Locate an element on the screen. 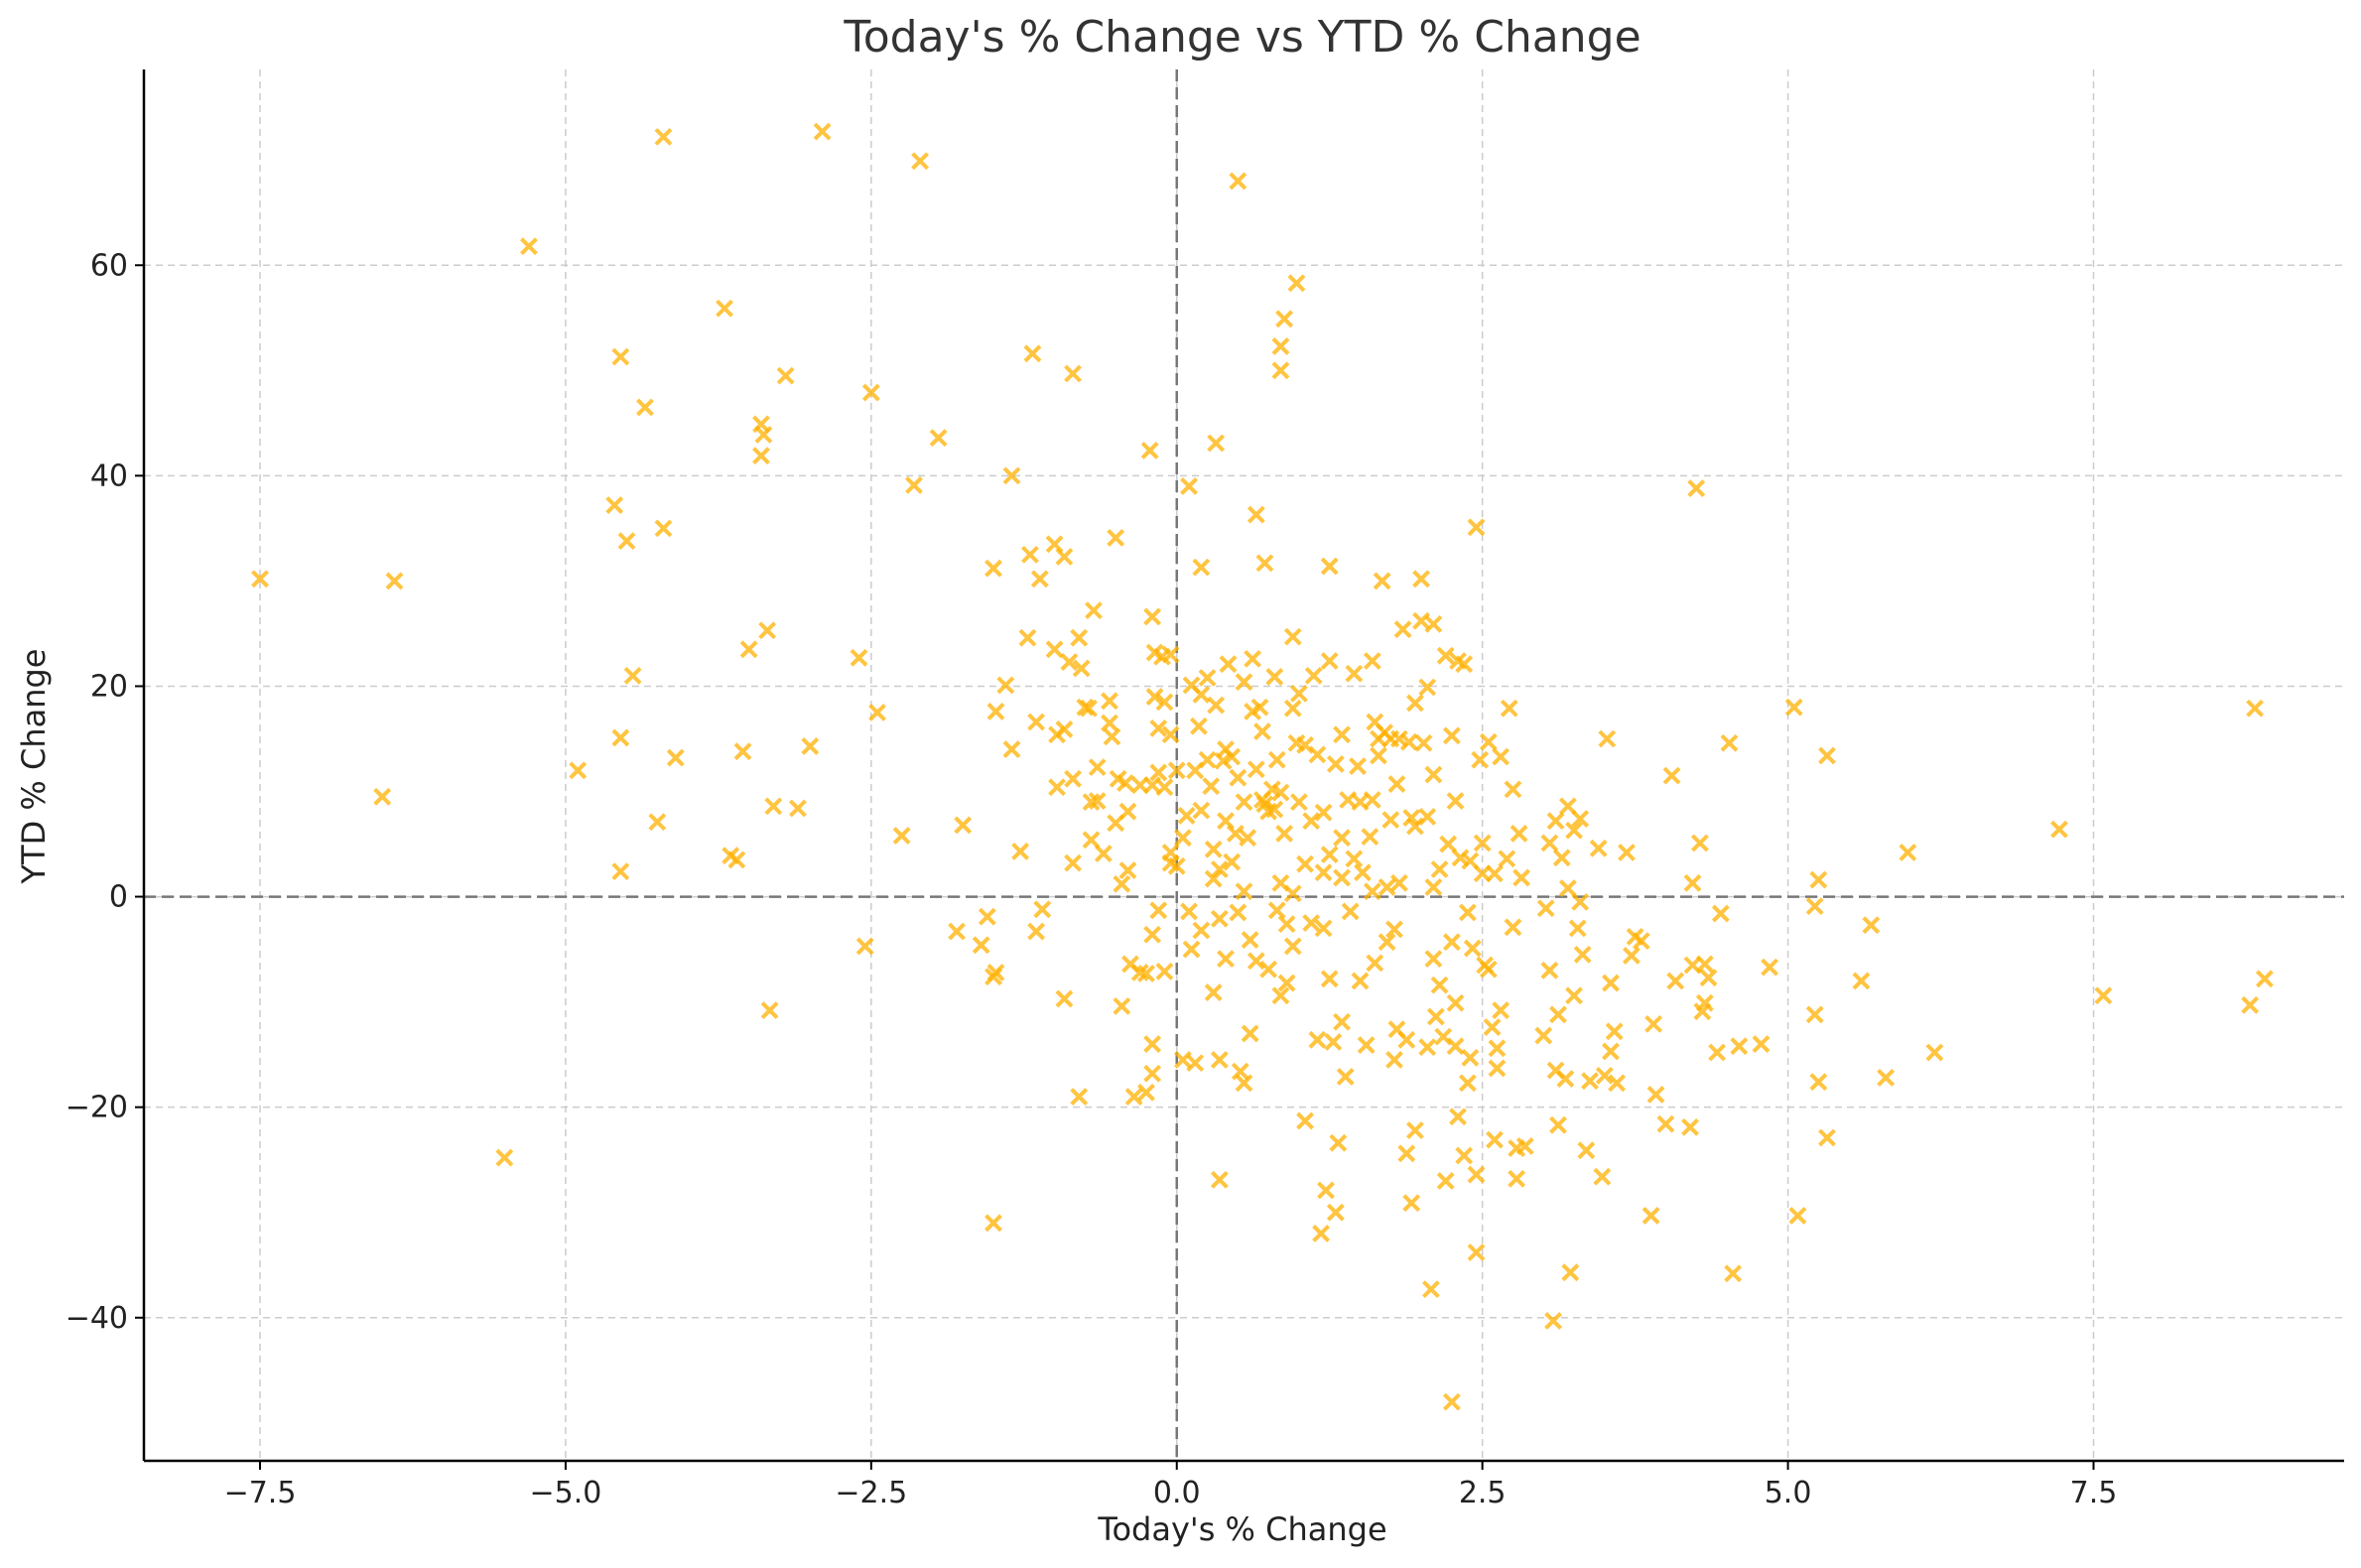  x-tick-label: −5.0 is located at coordinates (565, 1493).